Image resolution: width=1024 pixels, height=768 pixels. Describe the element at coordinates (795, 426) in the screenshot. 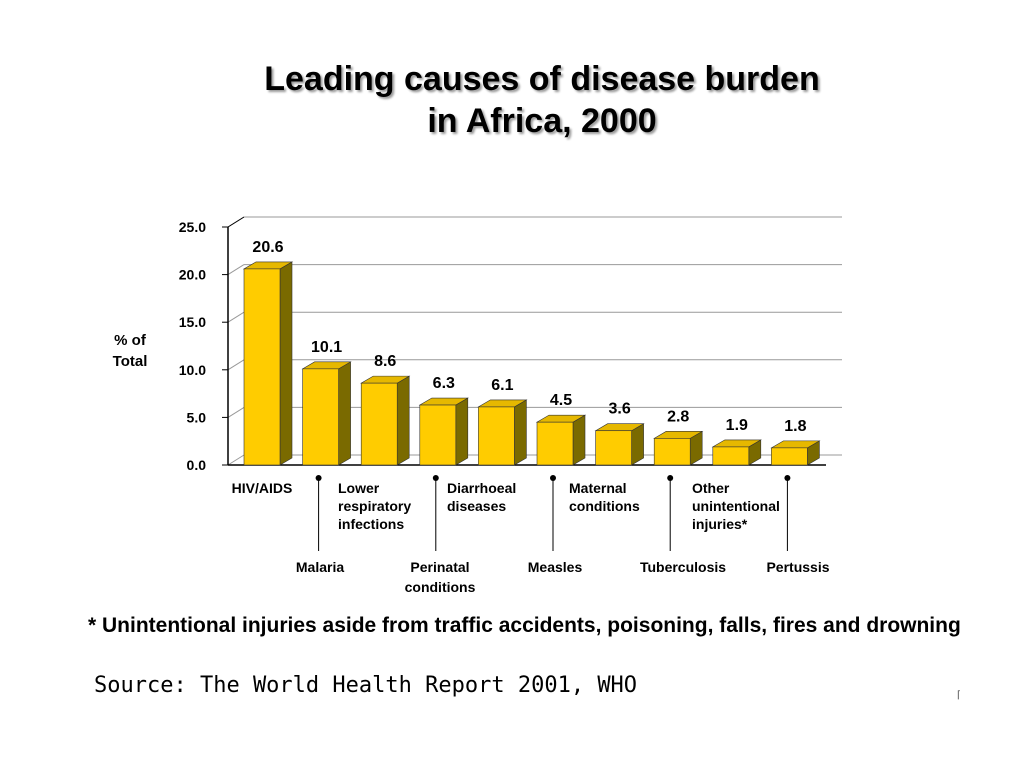

I see `data-label: 1.8` at that location.